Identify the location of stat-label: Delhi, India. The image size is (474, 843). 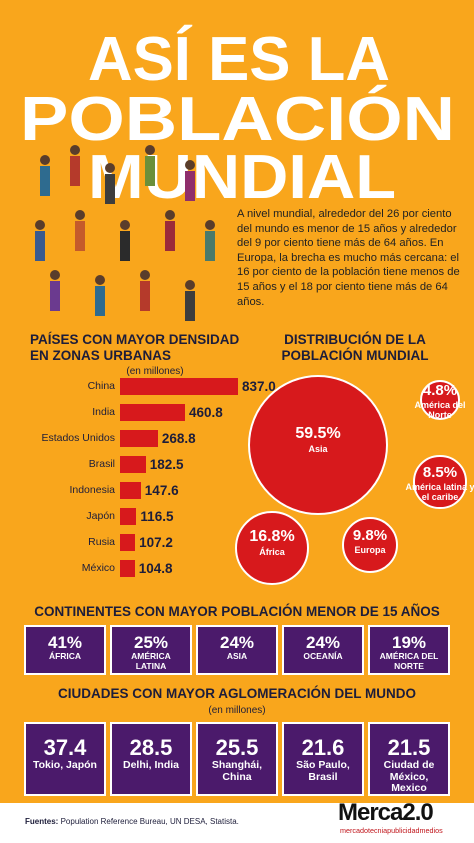
(150, 765).